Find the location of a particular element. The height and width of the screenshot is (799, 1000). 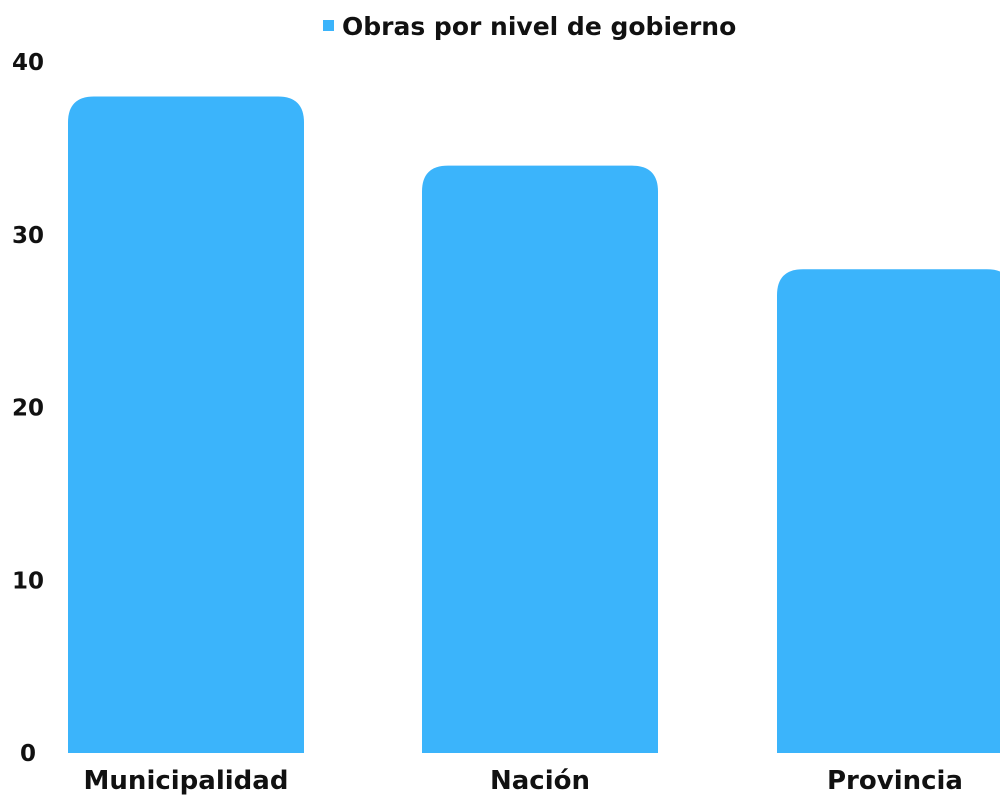

x-category-label: Provincia is located at coordinates (895, 781).